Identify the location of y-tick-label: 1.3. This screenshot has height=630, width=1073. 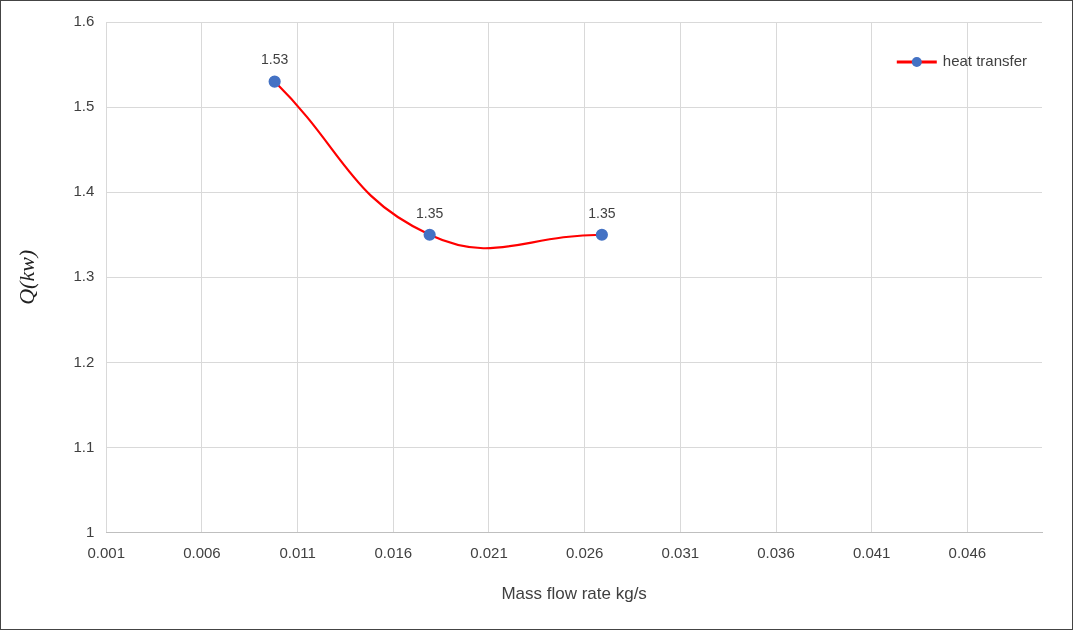
(84, 276).